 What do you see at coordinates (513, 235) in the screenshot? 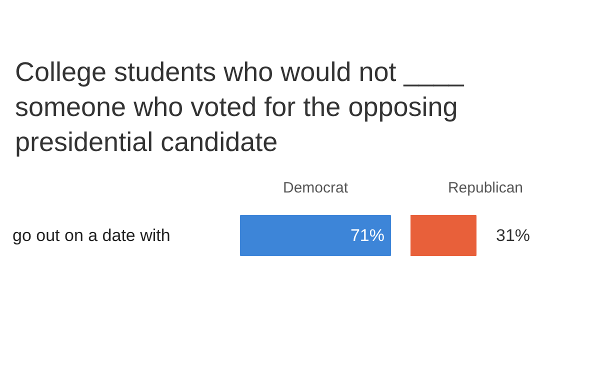
I see `data-label: 31%` at bounding box center [513, 235].